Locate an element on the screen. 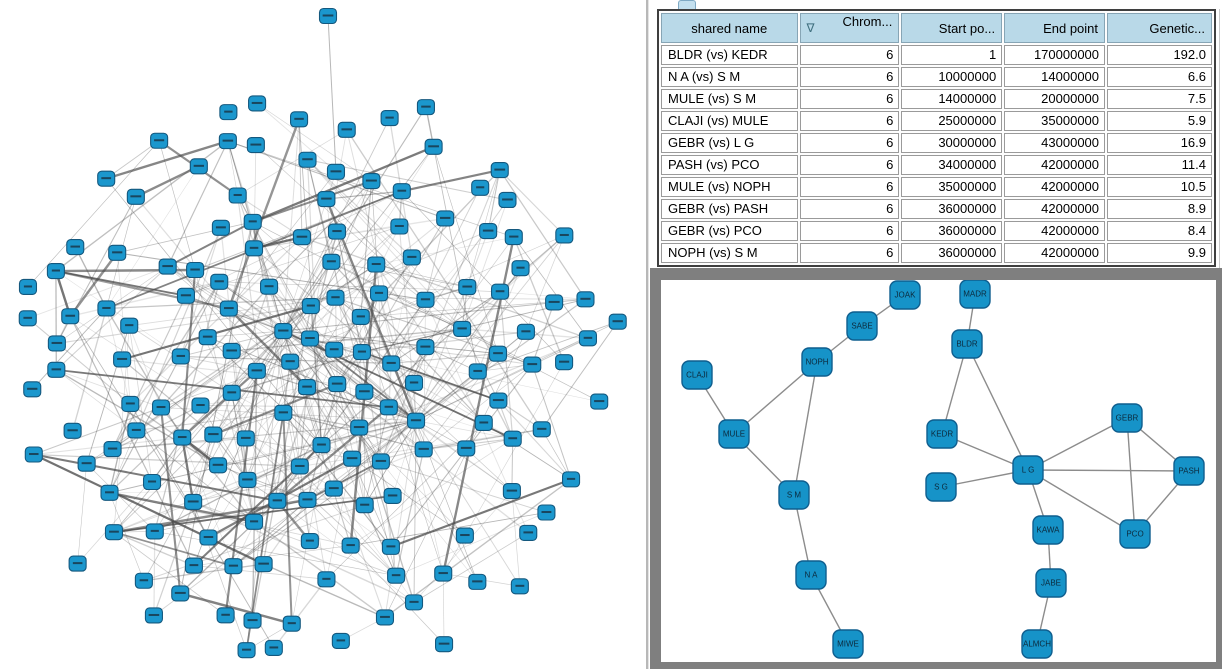 The image size is (1222, 669). subnetwork-node-sabe: SABE is located at coordinates (862, 326).